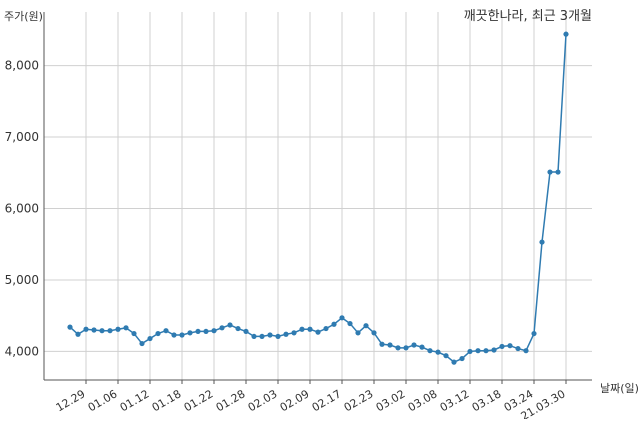 The image size is (640, 423). I want to click on x-tick-label: 02.23, so click(359, 400).